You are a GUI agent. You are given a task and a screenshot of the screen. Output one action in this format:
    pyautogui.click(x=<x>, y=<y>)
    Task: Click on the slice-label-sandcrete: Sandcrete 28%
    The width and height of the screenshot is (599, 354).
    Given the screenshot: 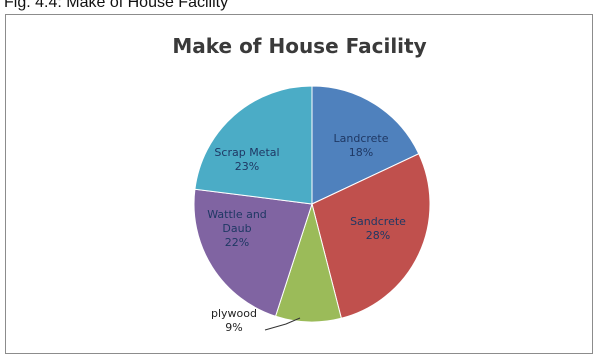 What is the action you would take?
    pyautogui.click(x=378, y=228)
    